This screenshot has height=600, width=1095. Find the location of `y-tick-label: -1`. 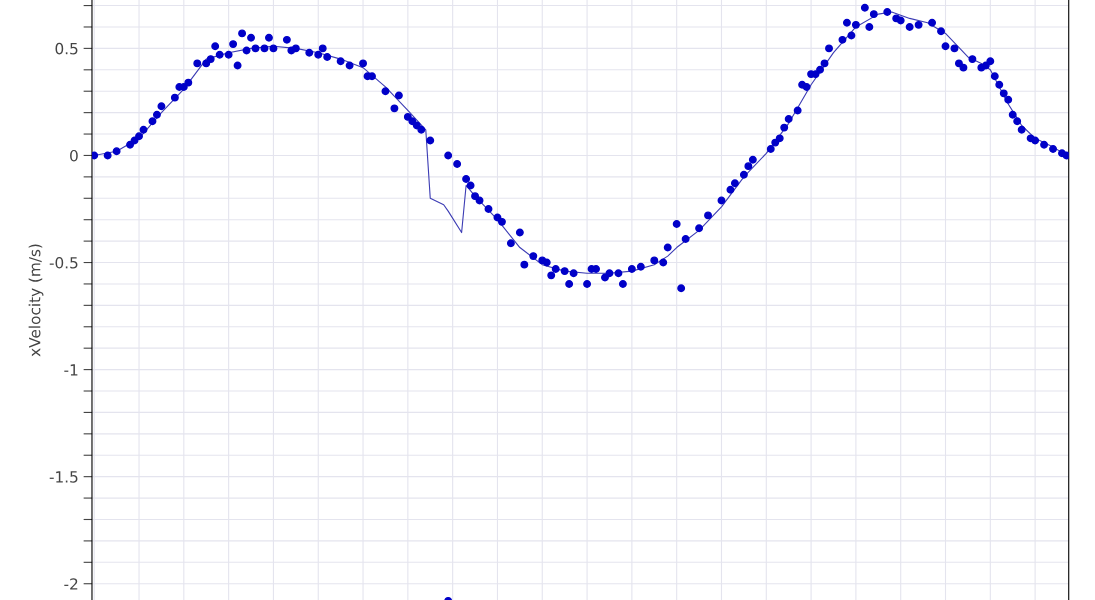

y-tick-label: -1 is located at coordinates (71, 370).